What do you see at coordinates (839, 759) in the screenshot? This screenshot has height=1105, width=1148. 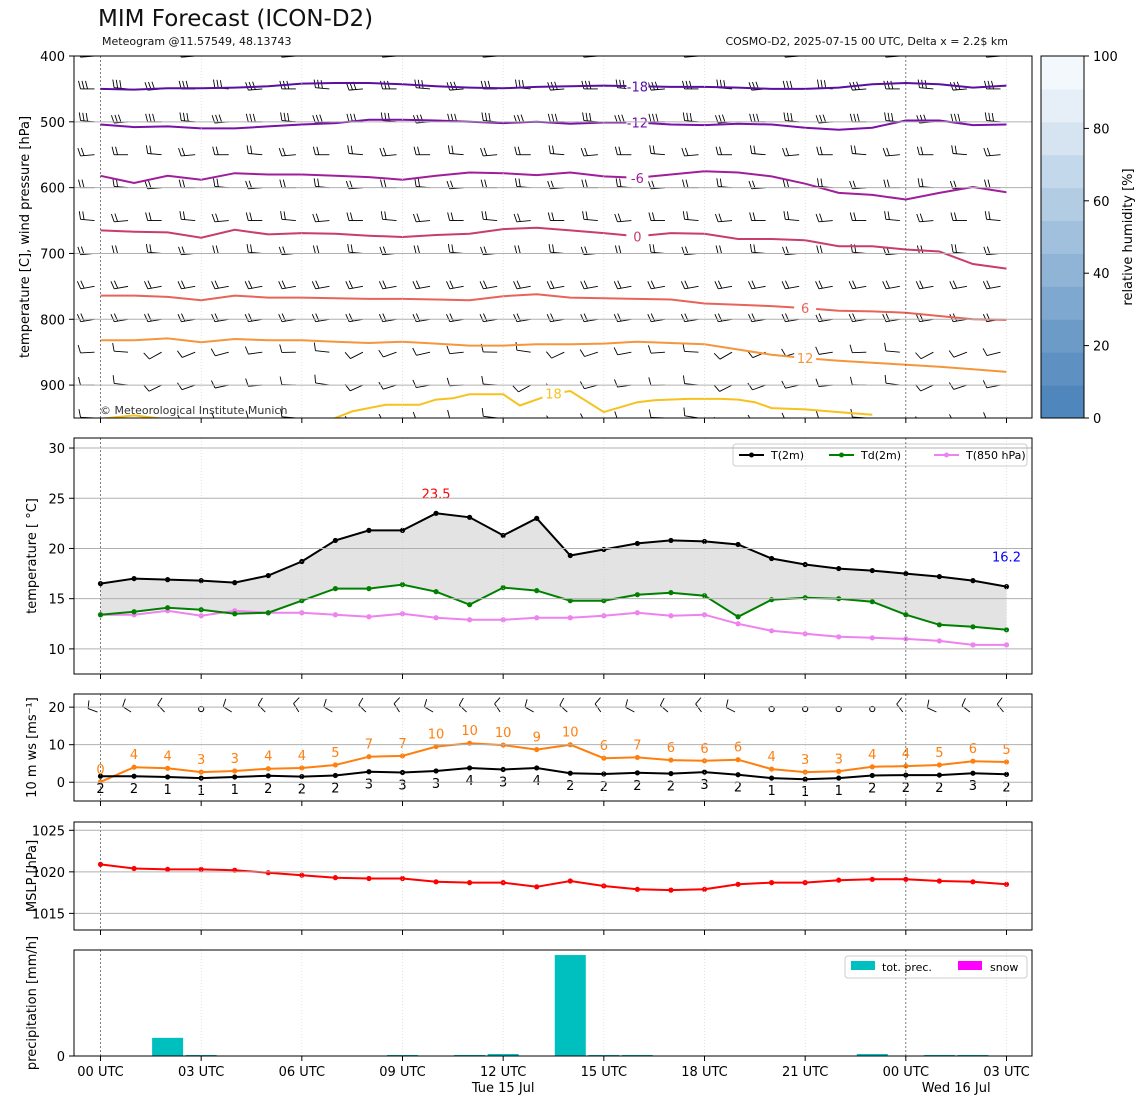 I see `gust-value-label: 3` at bounding box center [839, 759].